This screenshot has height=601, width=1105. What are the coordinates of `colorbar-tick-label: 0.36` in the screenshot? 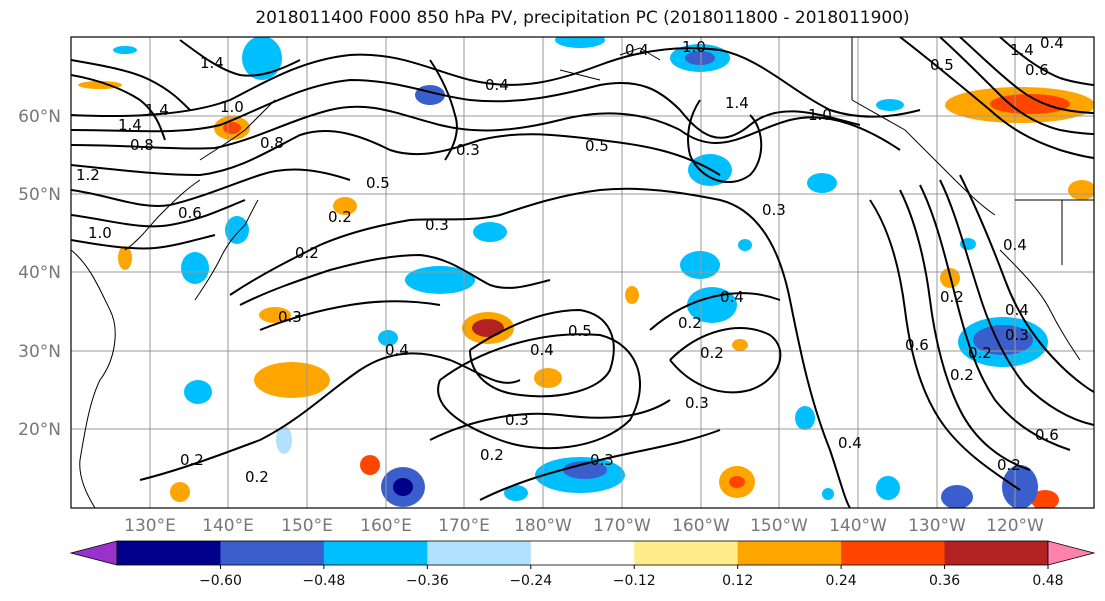 It's located at (944, 581).